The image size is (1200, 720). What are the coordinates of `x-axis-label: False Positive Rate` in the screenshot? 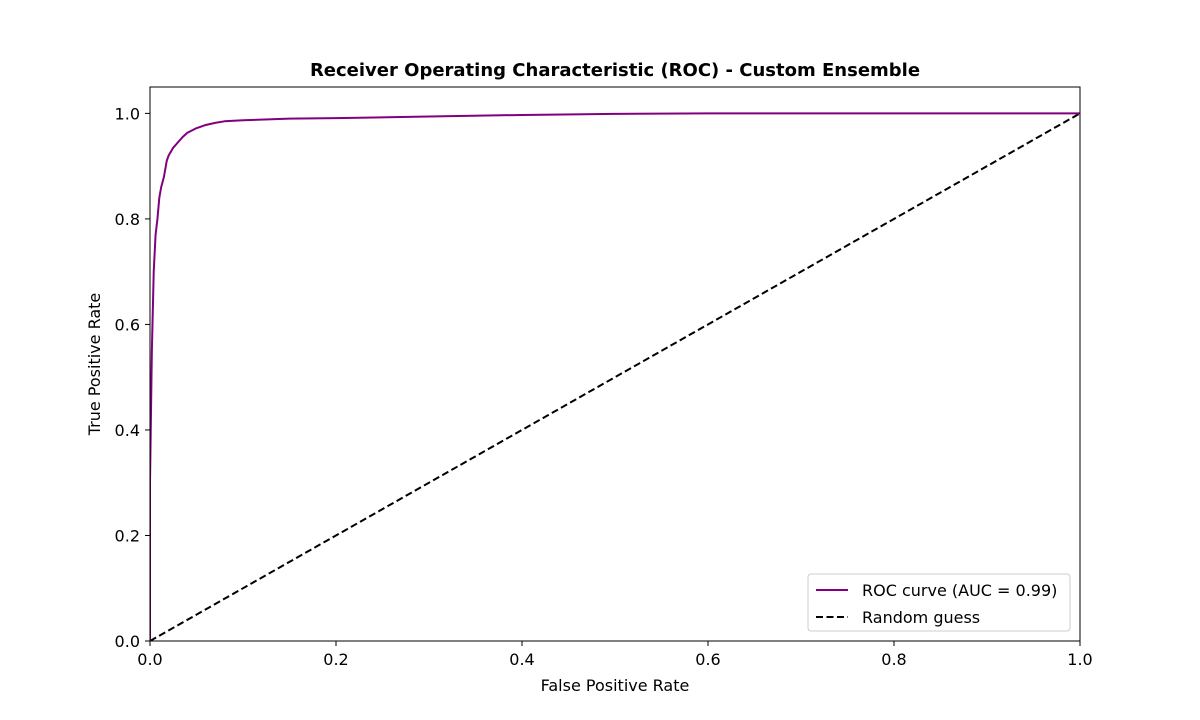 It's located at (615, 685).